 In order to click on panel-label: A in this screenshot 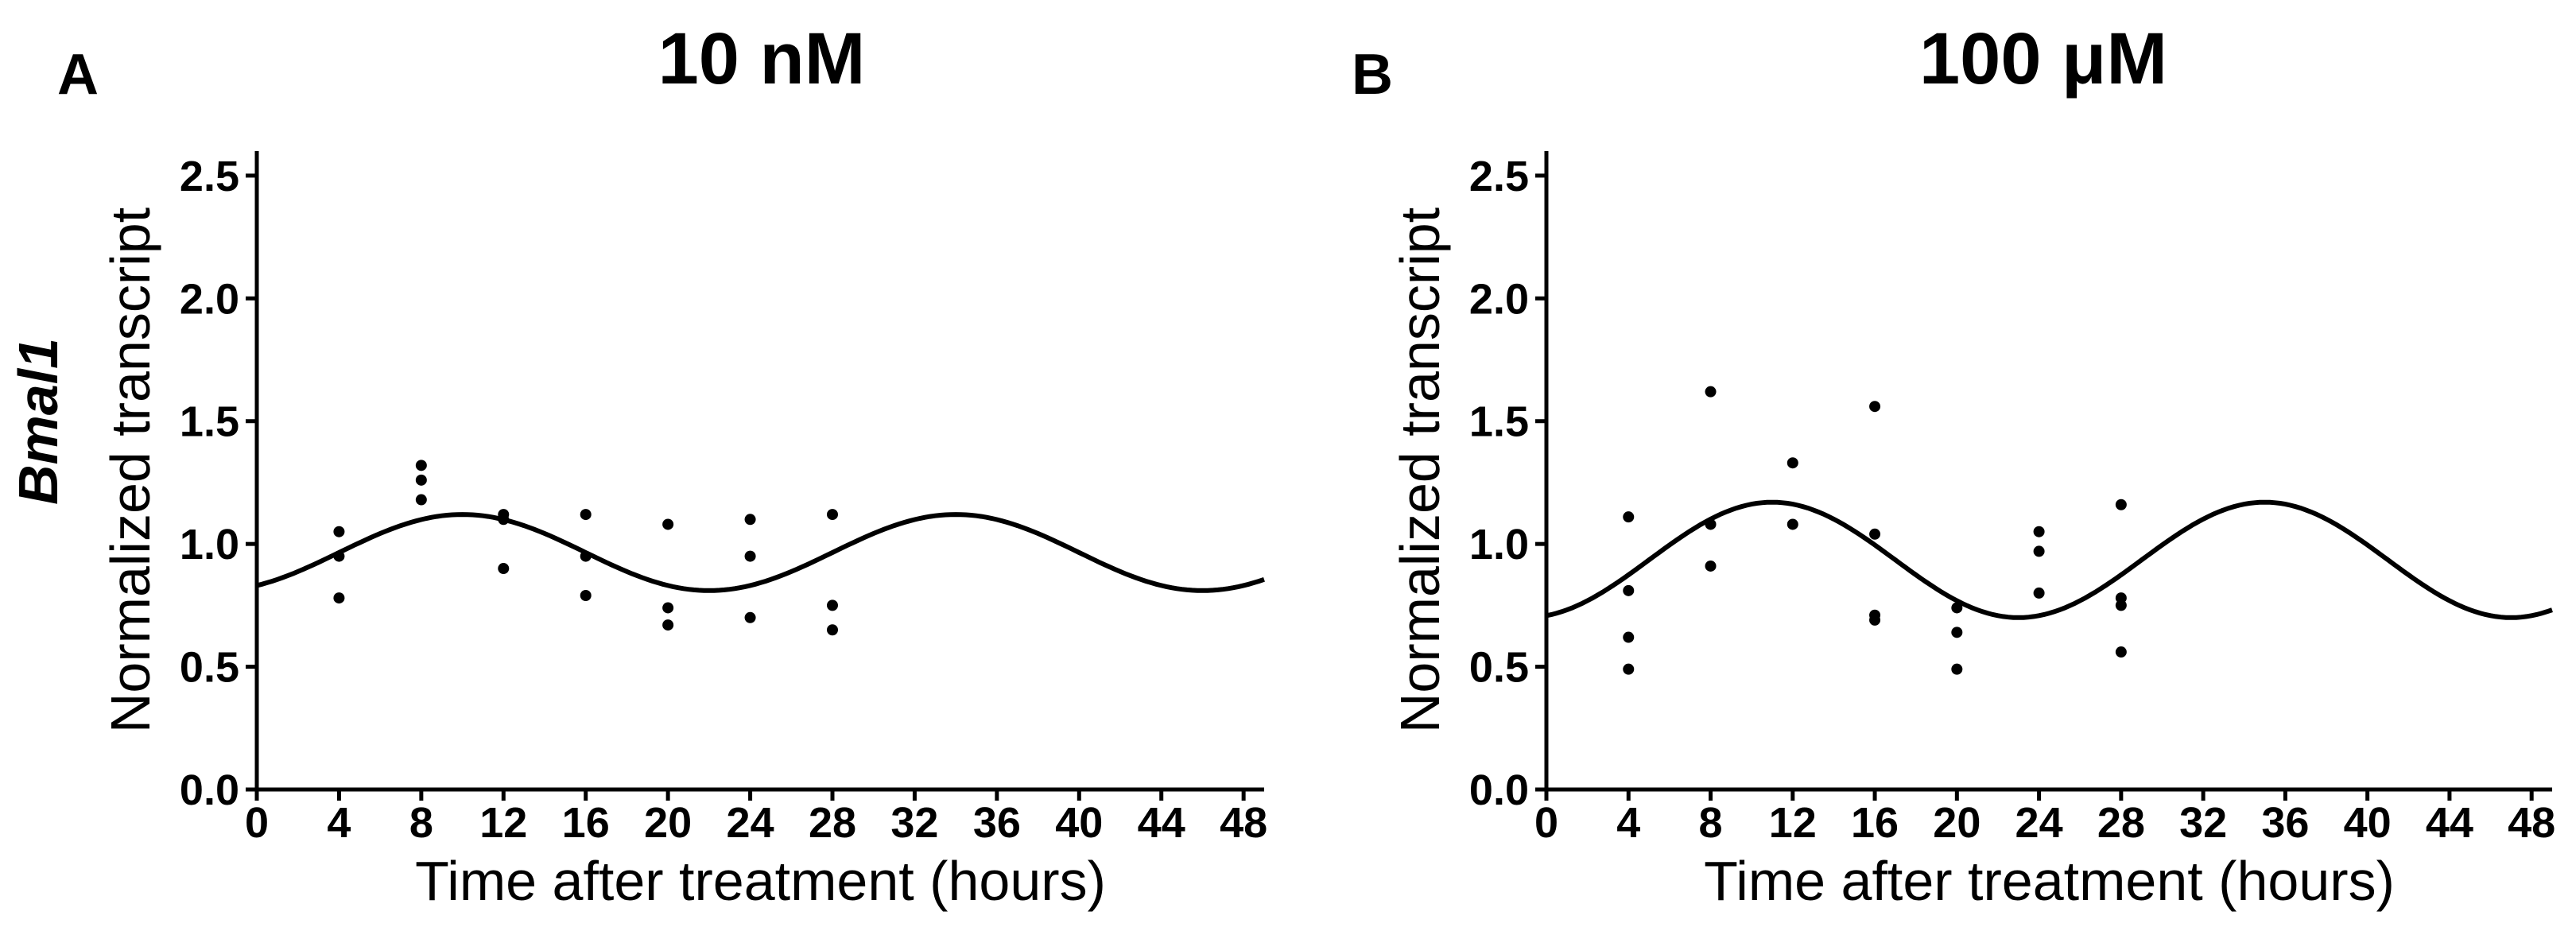, I will do `click(78, 75)`.